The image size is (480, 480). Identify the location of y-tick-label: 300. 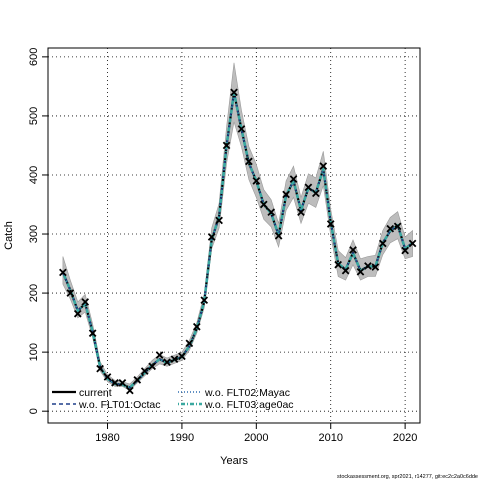
(34, 234).